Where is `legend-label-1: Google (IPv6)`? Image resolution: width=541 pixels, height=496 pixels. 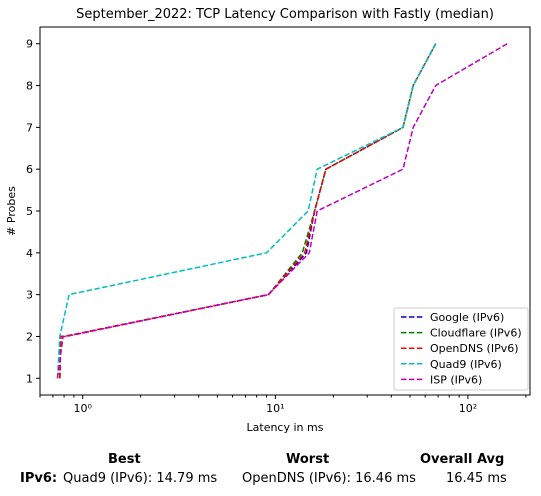 legend-label-1: Google (IPv6) is located at coordinates (467, 317).